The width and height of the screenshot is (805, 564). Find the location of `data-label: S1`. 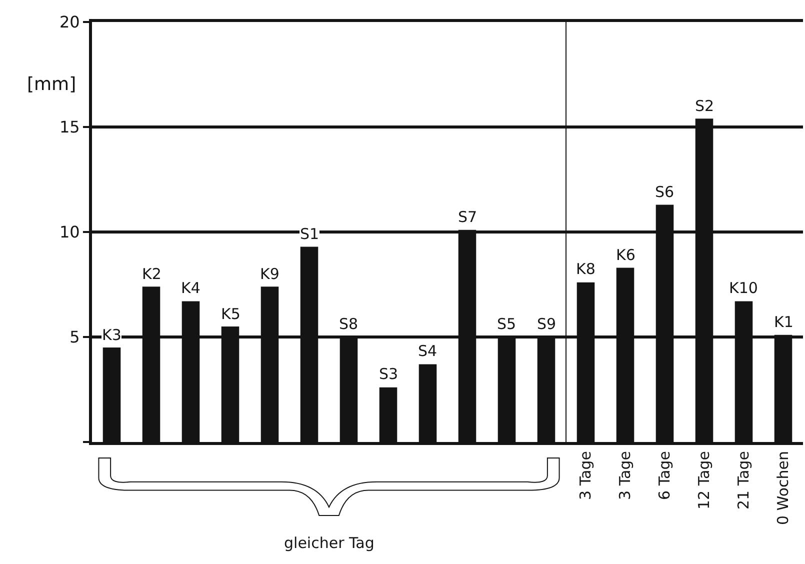

data-label: S1 is located at coordinates (310, 234).